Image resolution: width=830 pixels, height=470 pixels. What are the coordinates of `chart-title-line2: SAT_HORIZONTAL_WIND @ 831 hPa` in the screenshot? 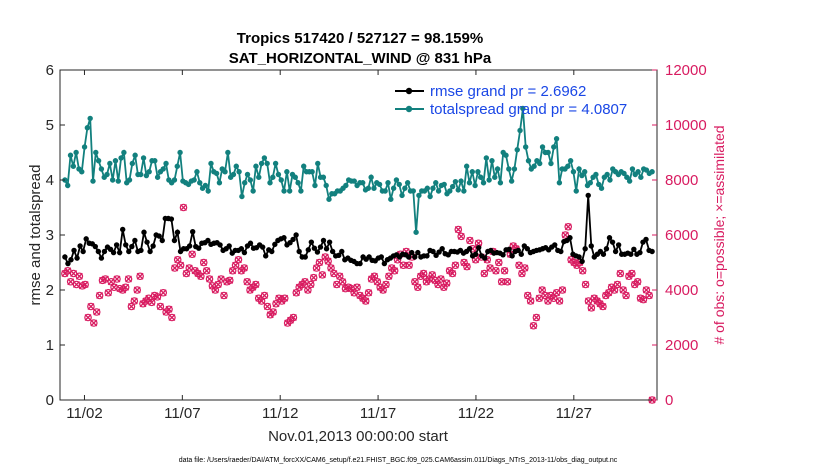 It's located at (360, 58).